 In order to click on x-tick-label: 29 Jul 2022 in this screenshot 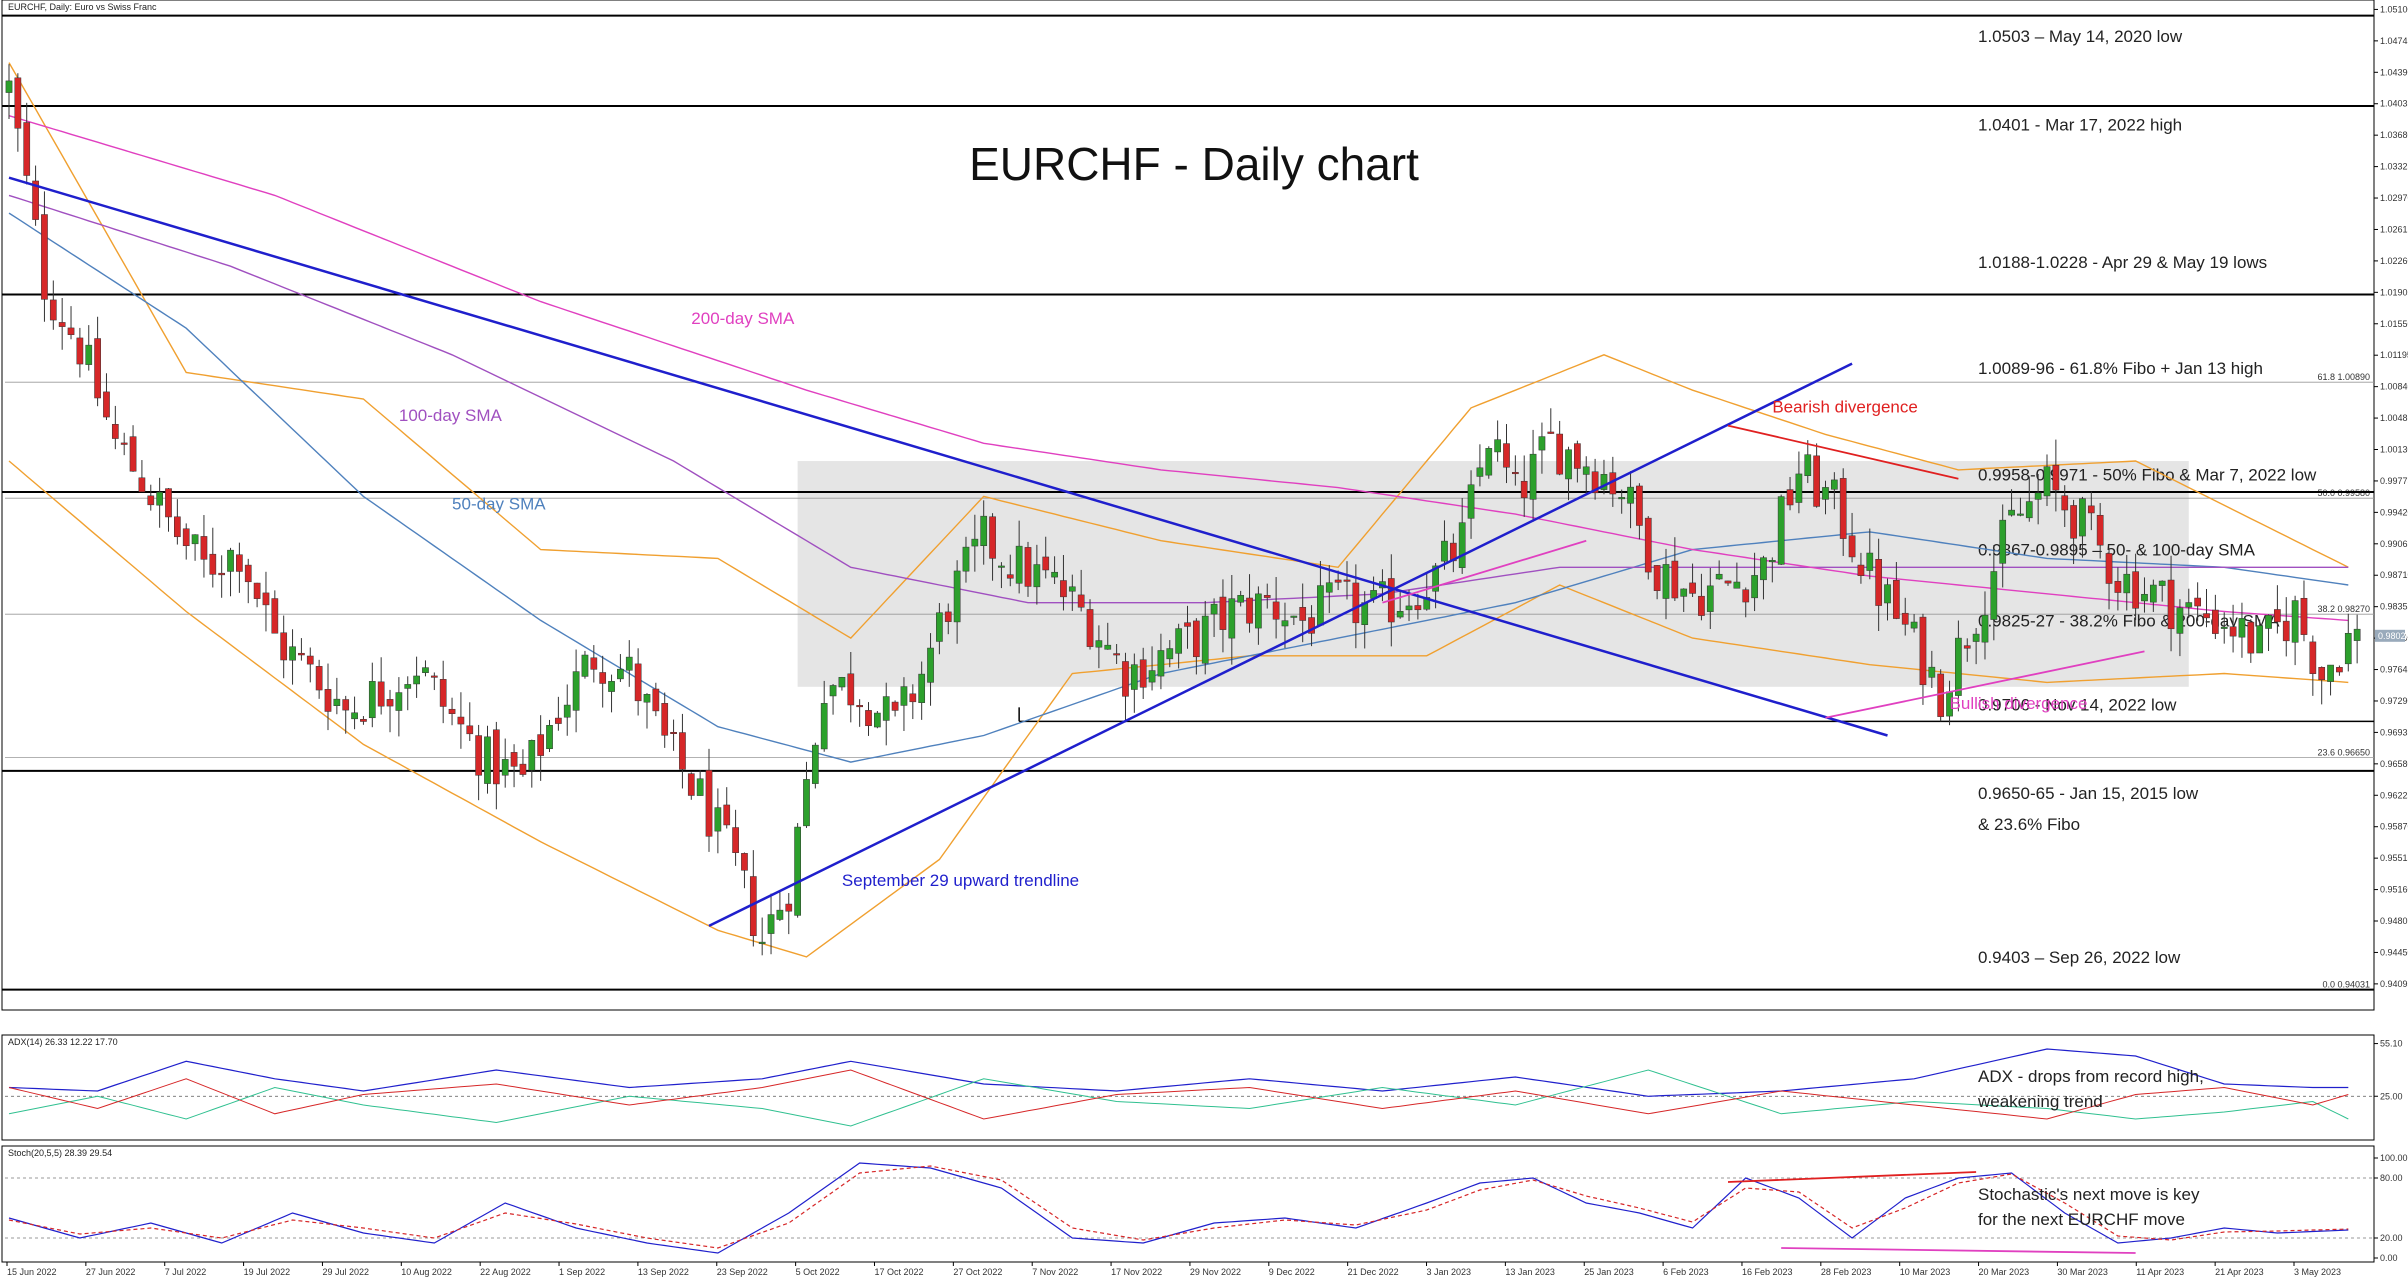, I will do `click(345, 1272)`.